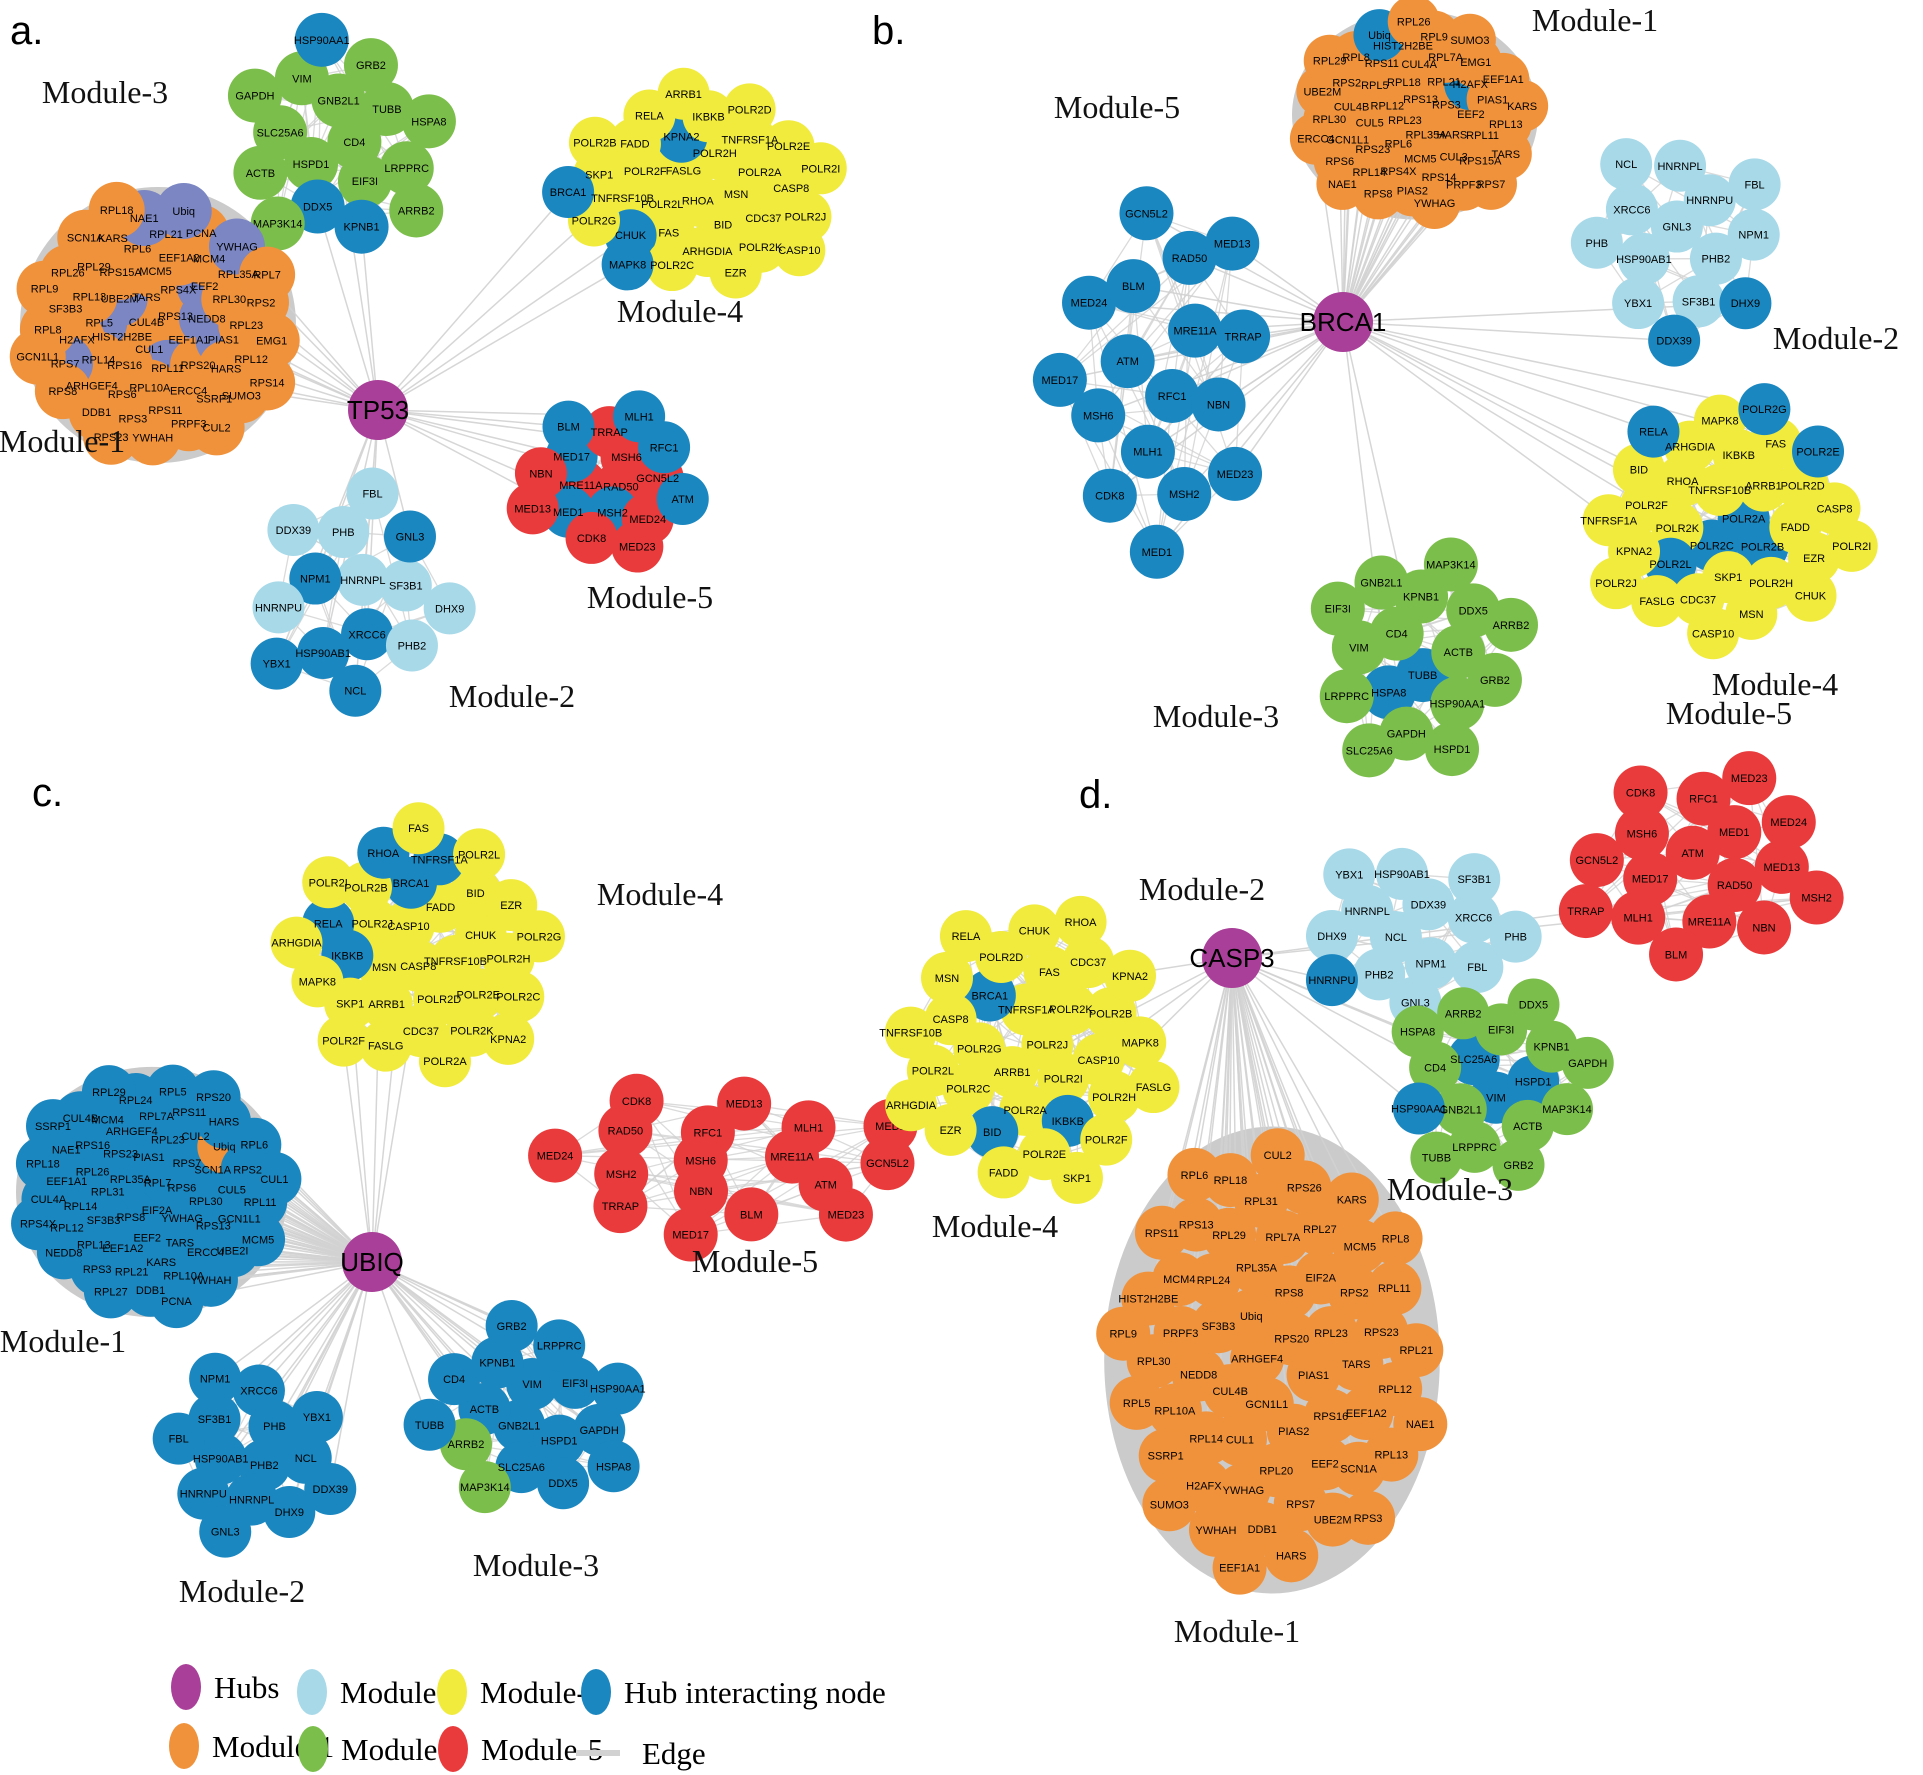  I want to click on node-label-c-RPS4X: RPS4X, so click(38, 1224).